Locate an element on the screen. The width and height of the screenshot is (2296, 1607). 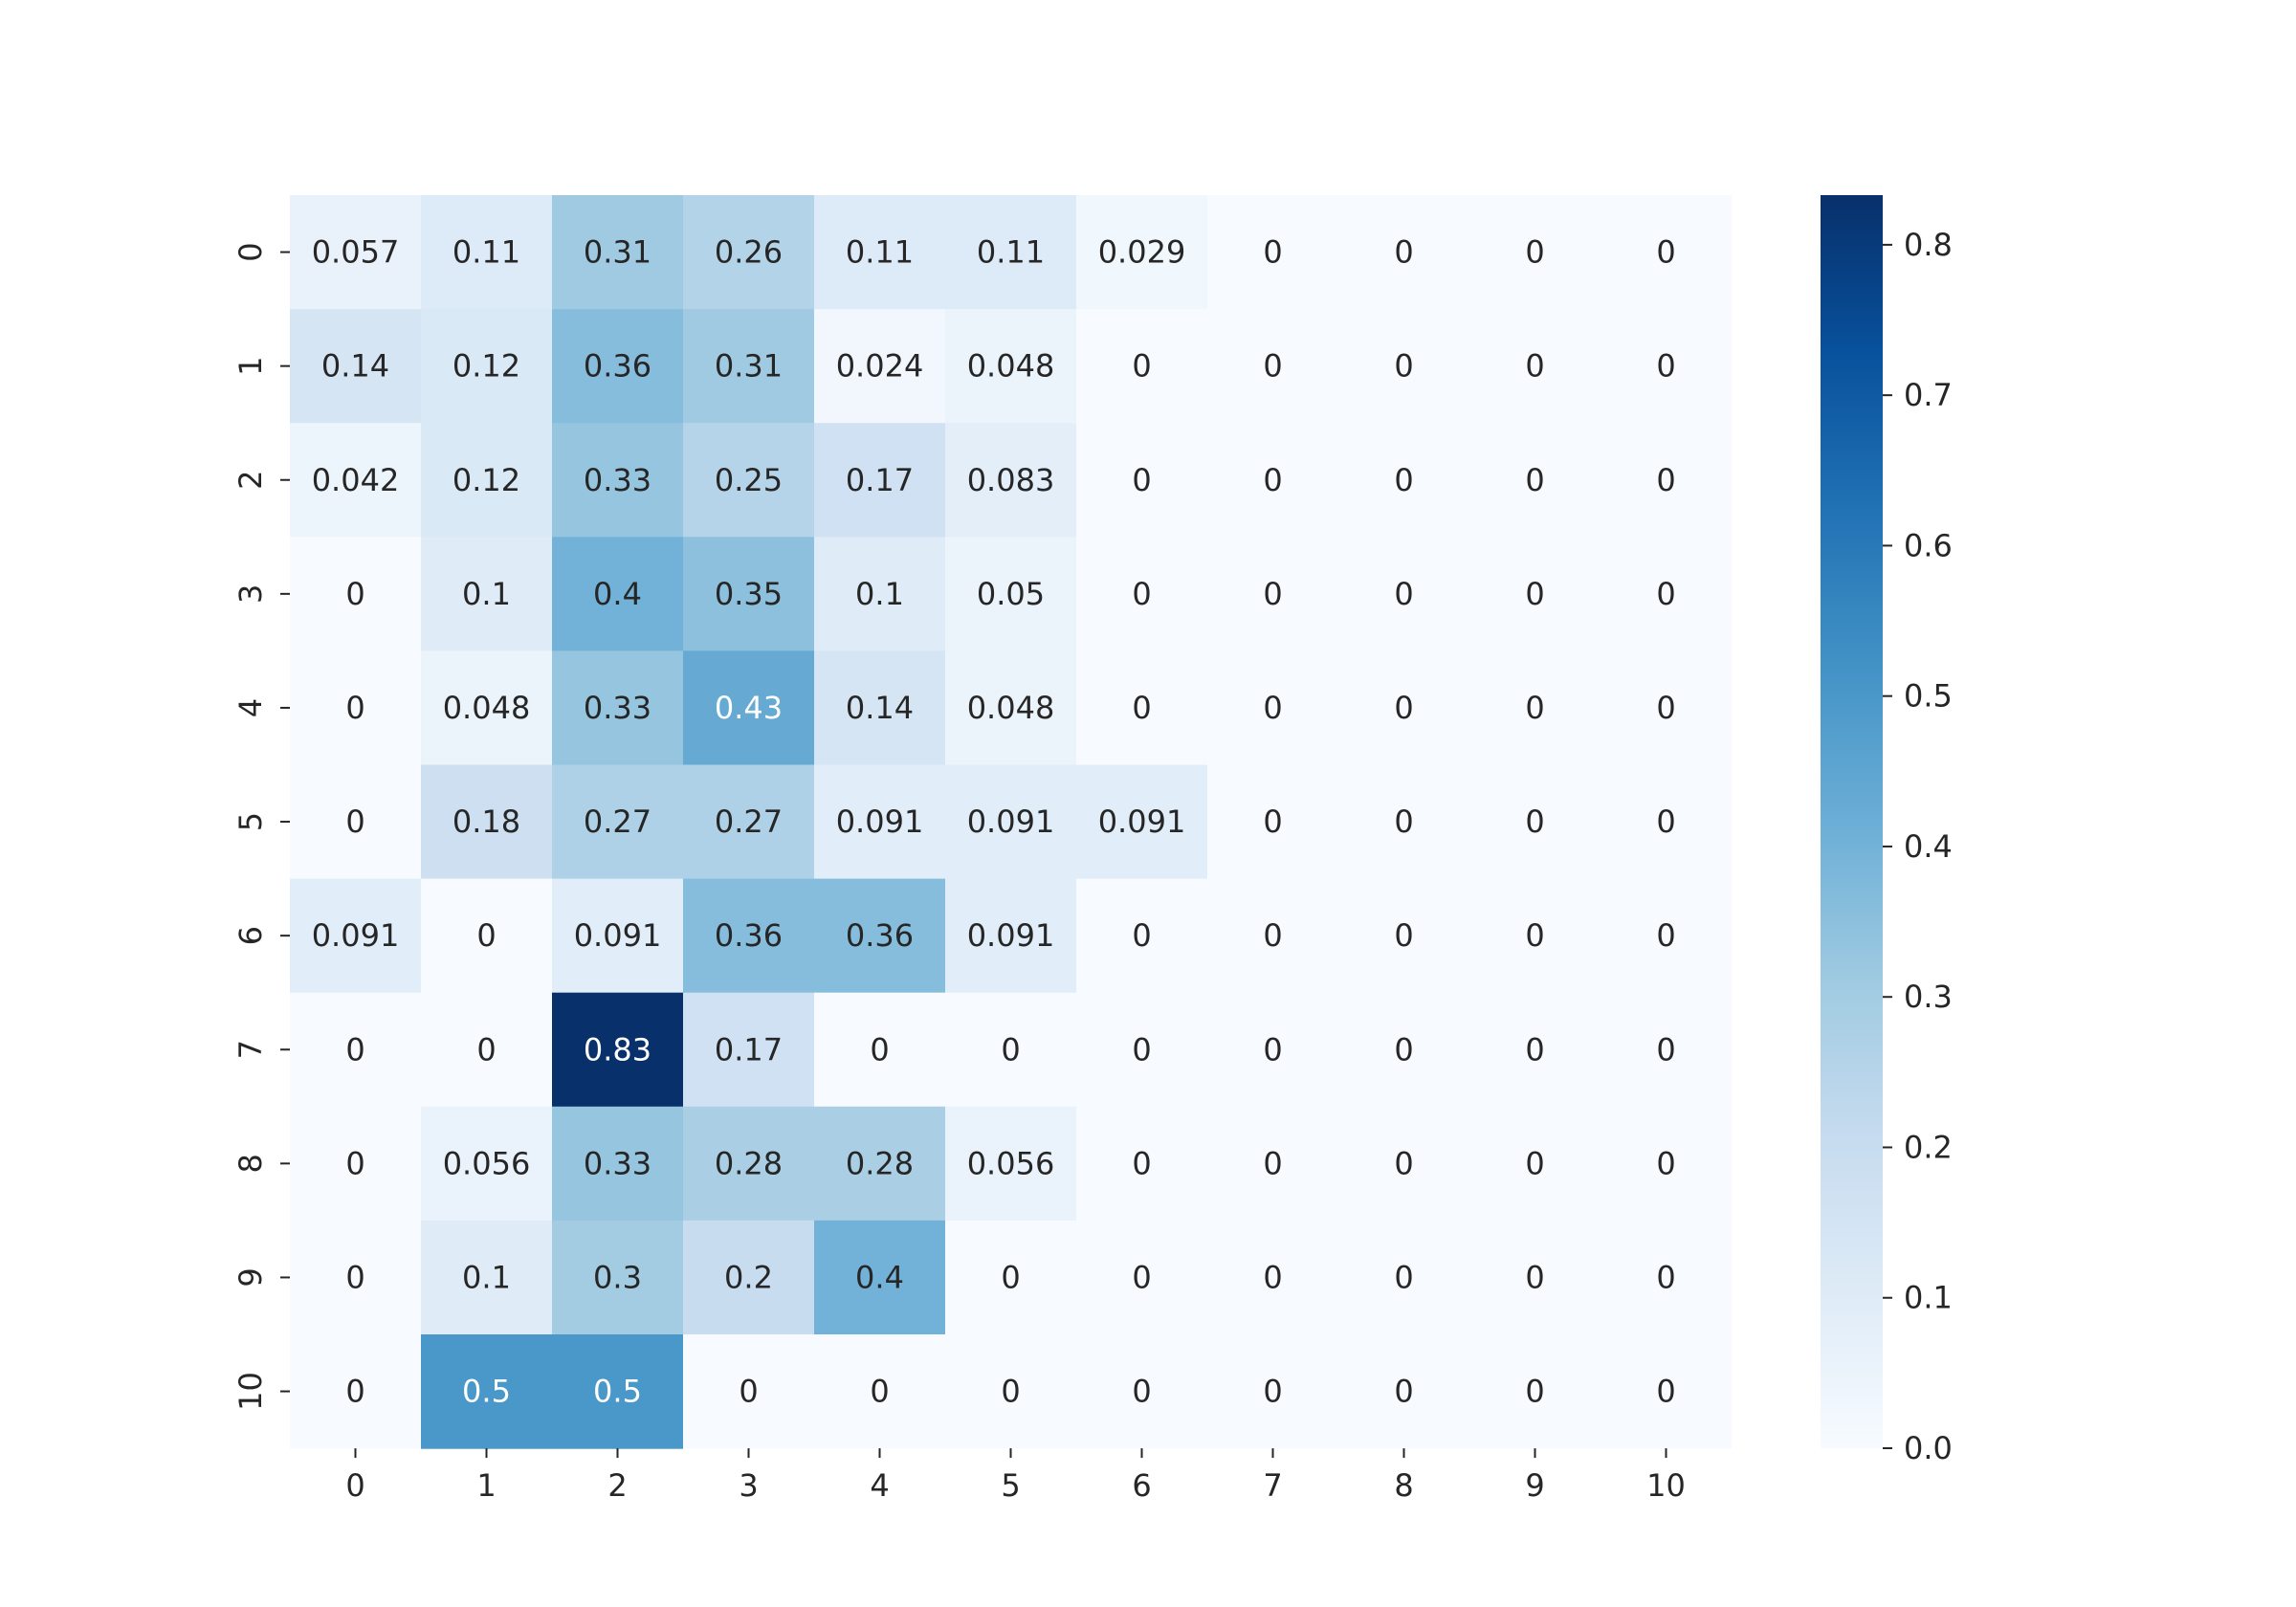
cell-value-label: 0.28 is located at coordinates (749, 1163).